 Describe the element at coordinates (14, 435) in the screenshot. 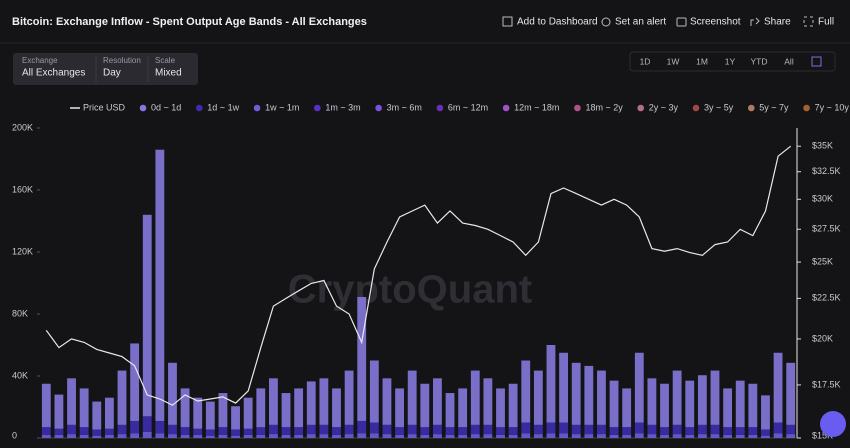

I see `y-tick-label: 0` at that location.